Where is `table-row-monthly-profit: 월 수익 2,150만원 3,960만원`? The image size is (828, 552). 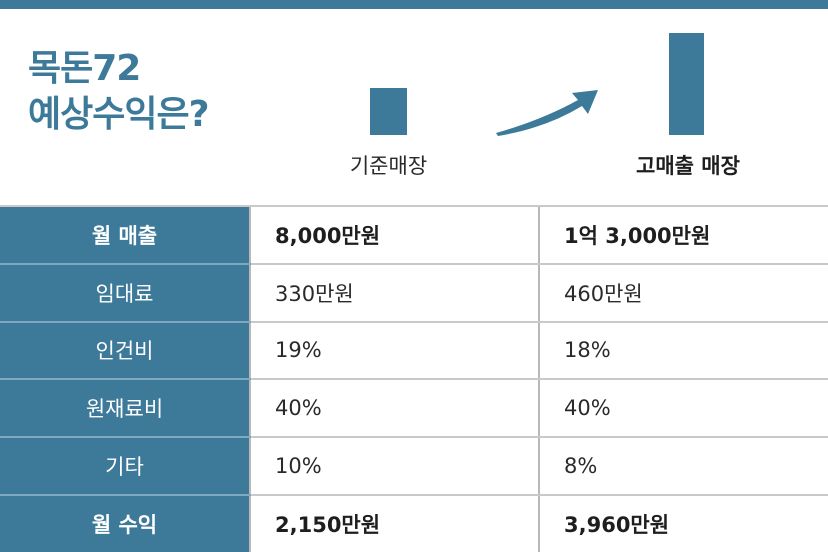
table-row-monthly-profit: 월 수익 2,150만원 3,960만원 is located at coordinates (414, 523).